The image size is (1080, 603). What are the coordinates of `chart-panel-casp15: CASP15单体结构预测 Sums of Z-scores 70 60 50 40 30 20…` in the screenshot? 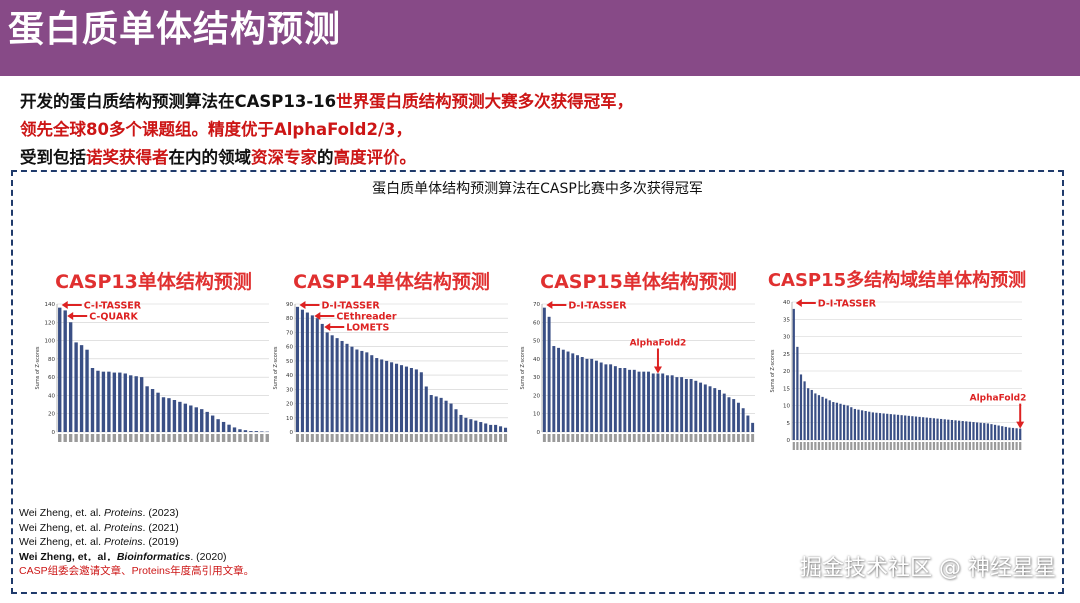 It's located at (638, 357).